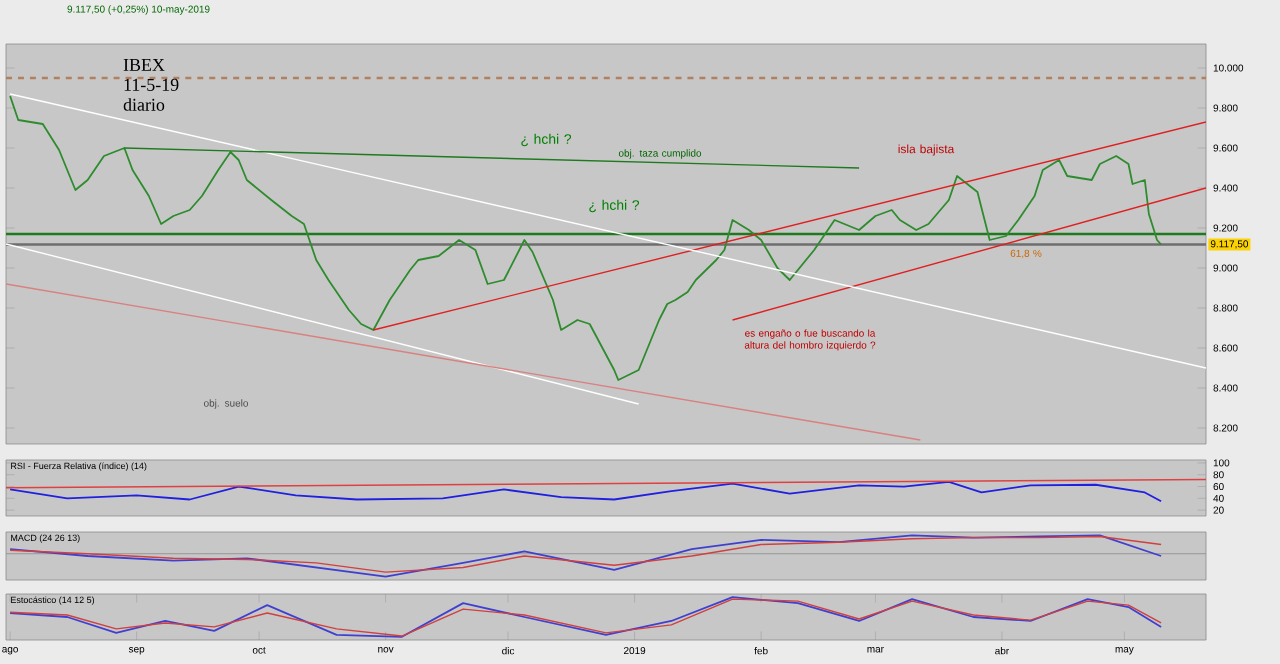 The width and height of the screenshot is (1280, 664). Describe the element at coordinates (144, 65) in the screenshot. I see `text: IBEX` at that location.